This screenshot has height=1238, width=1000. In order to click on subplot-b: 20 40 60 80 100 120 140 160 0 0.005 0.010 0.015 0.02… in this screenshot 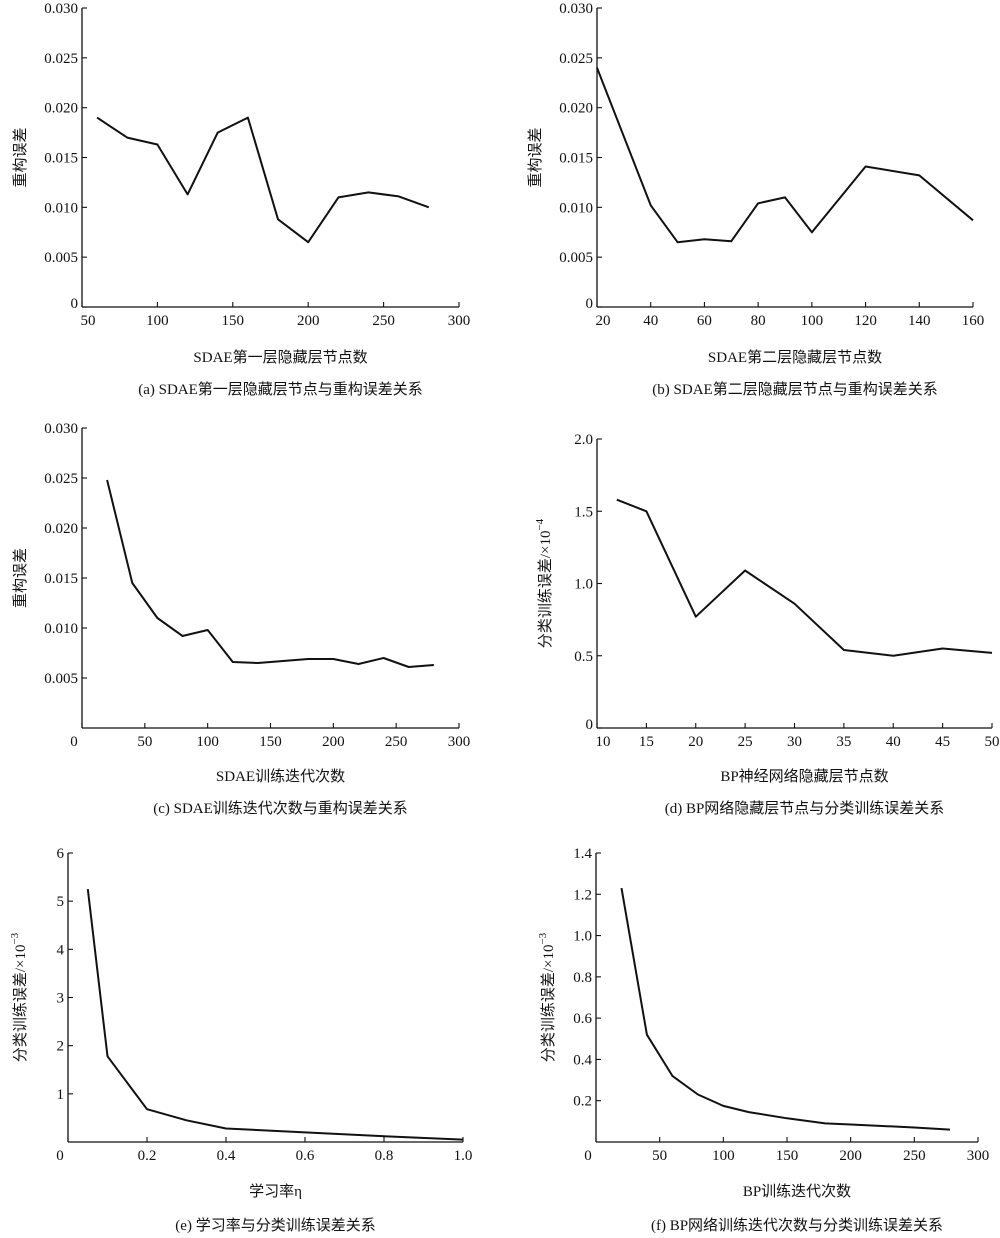, I will do `click(755, 199)`.